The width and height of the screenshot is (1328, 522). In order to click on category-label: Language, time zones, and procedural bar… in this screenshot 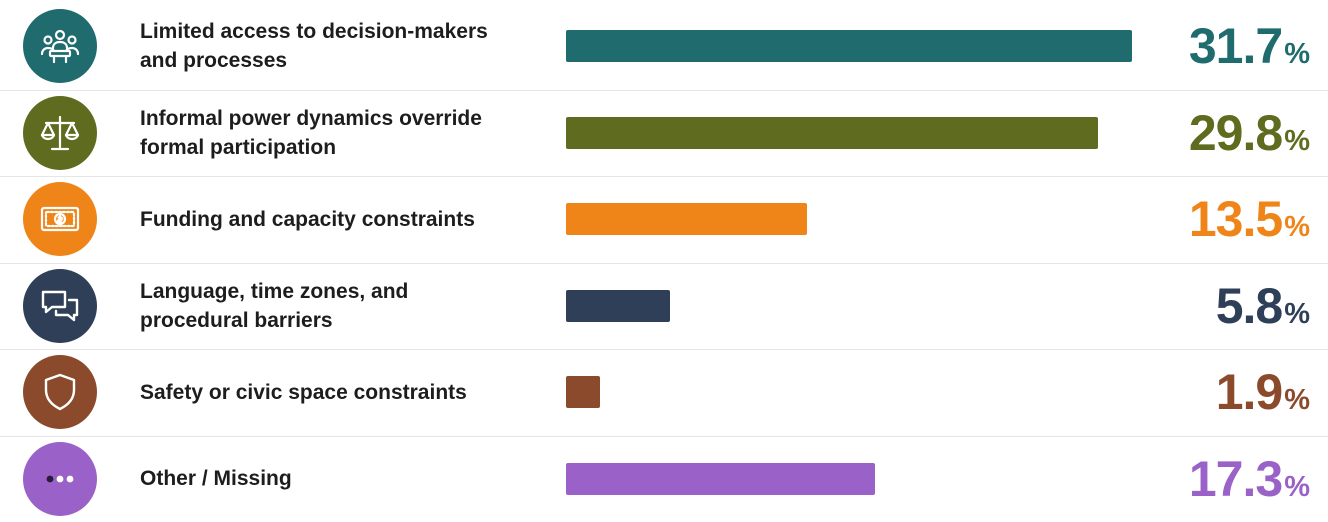, I will do `click(330, 306)`.